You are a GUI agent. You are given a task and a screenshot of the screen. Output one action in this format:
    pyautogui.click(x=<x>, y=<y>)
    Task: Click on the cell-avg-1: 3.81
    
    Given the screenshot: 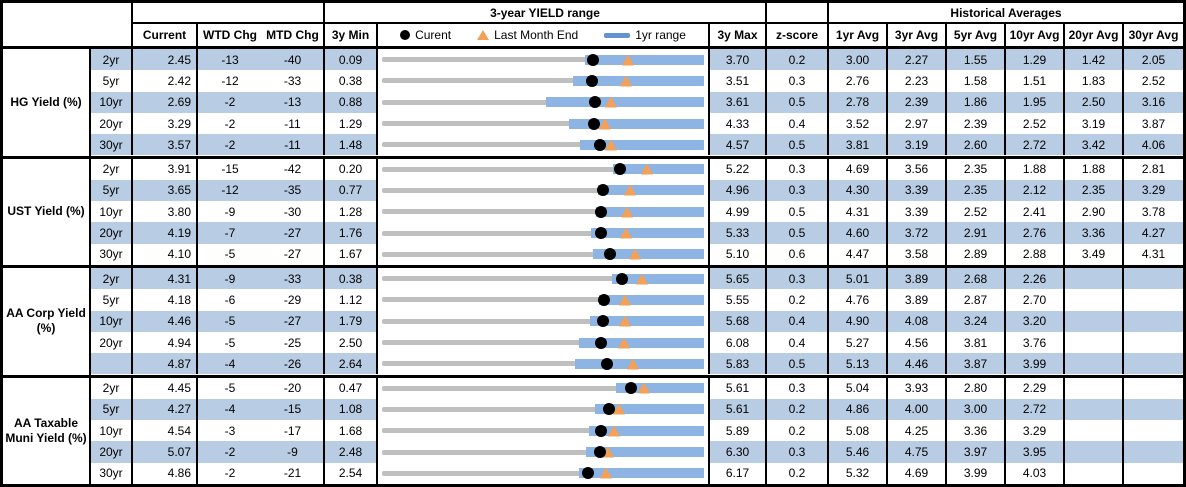 What is the action you would take?
    pyautogui.click(x=858, y=145)
    